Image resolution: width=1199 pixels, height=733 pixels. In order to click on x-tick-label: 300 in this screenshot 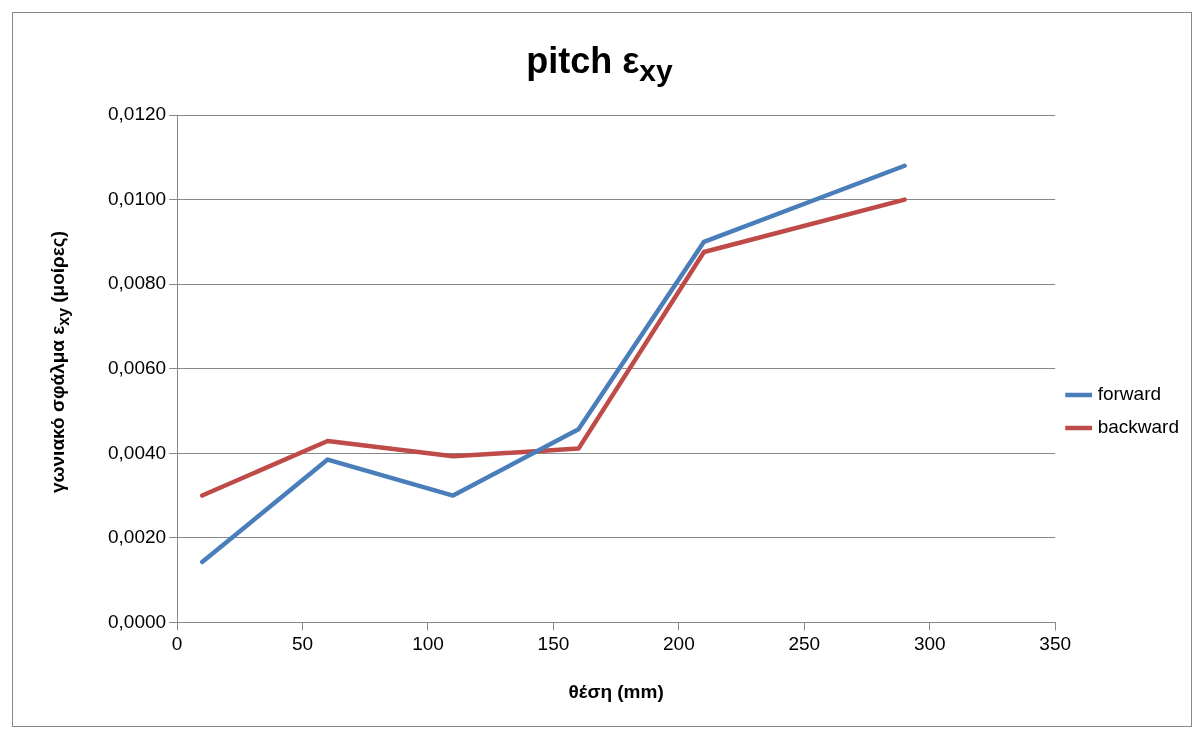, I will do `click(929, 644)`.